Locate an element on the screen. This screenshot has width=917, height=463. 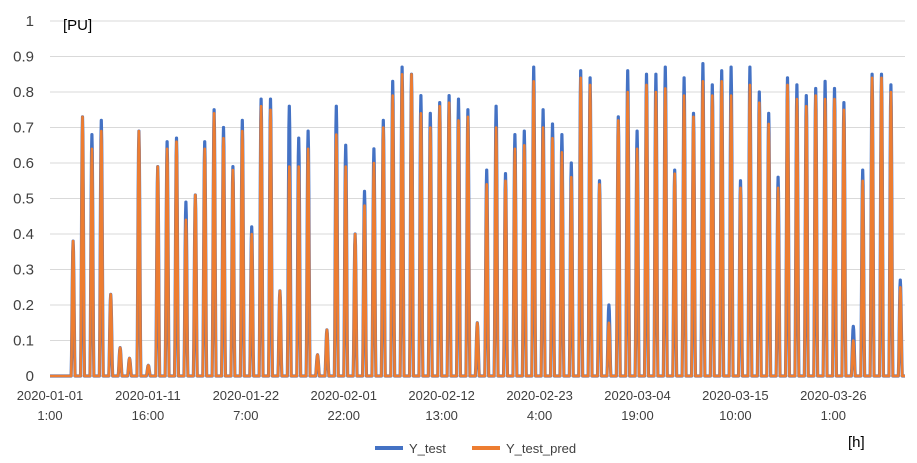
x-tick-date: 2020-03-04 is located at coordinates (637, 395).